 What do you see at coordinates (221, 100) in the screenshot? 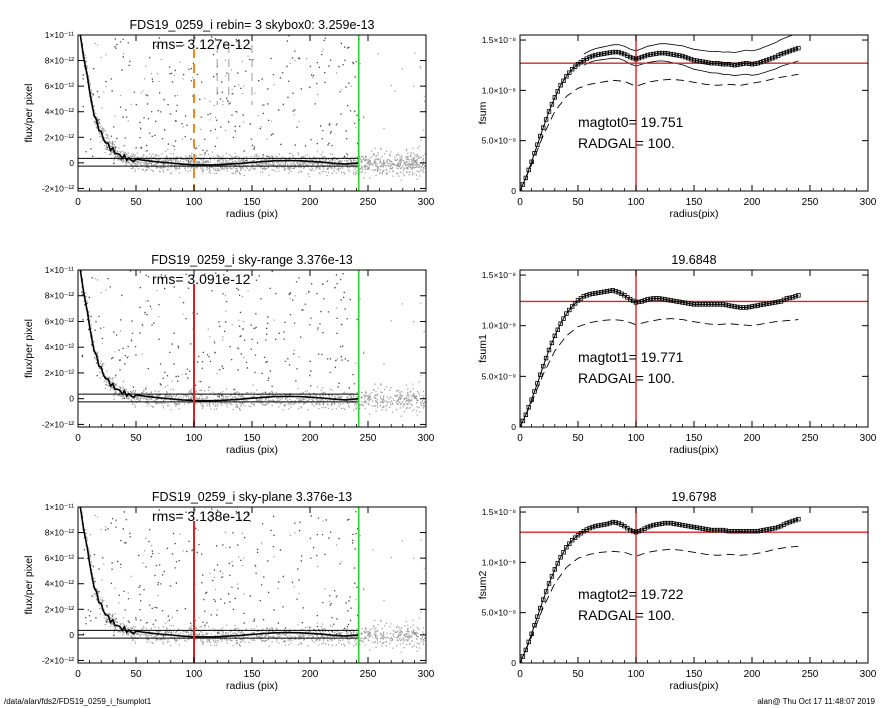
I see `outlier-pixels` at bounding box center [221, 100].